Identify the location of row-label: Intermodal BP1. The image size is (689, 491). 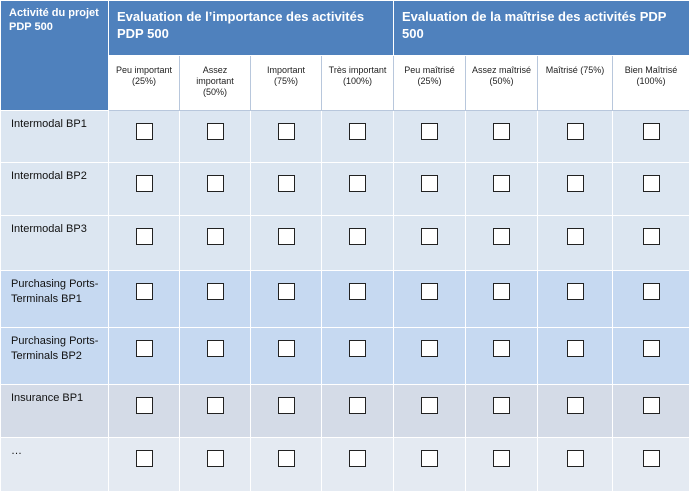
(54, 136).